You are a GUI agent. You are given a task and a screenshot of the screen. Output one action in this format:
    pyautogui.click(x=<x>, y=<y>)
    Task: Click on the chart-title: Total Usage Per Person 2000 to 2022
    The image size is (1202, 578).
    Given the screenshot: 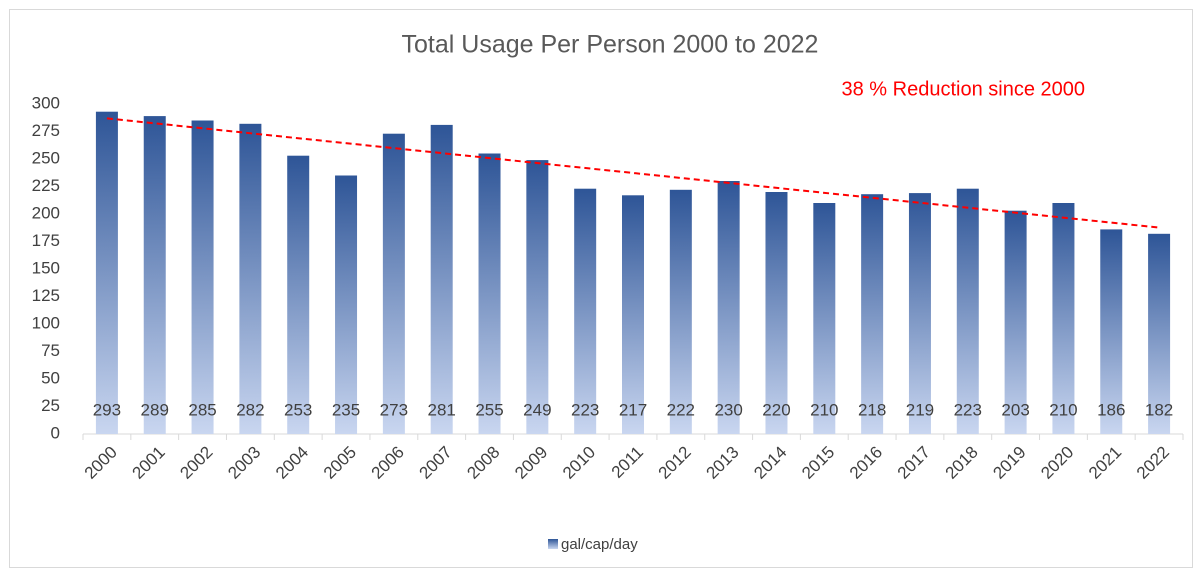 What is the action you would take?
    pyautogui.click(x=610, y=45)
    